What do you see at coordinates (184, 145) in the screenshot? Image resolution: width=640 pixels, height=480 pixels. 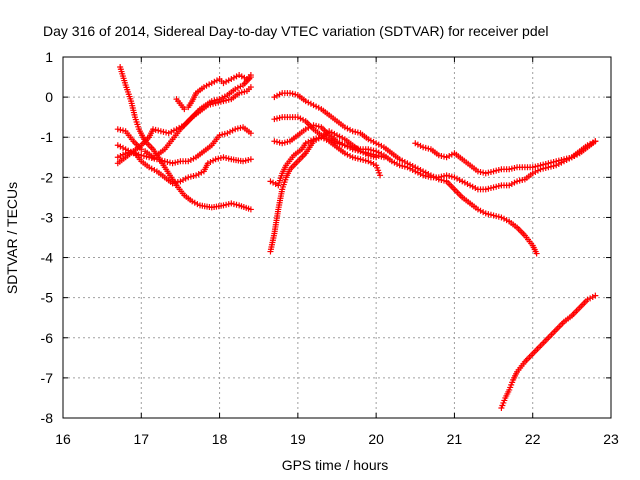 I see `series-arc-c` at bounding box center [184, 145].